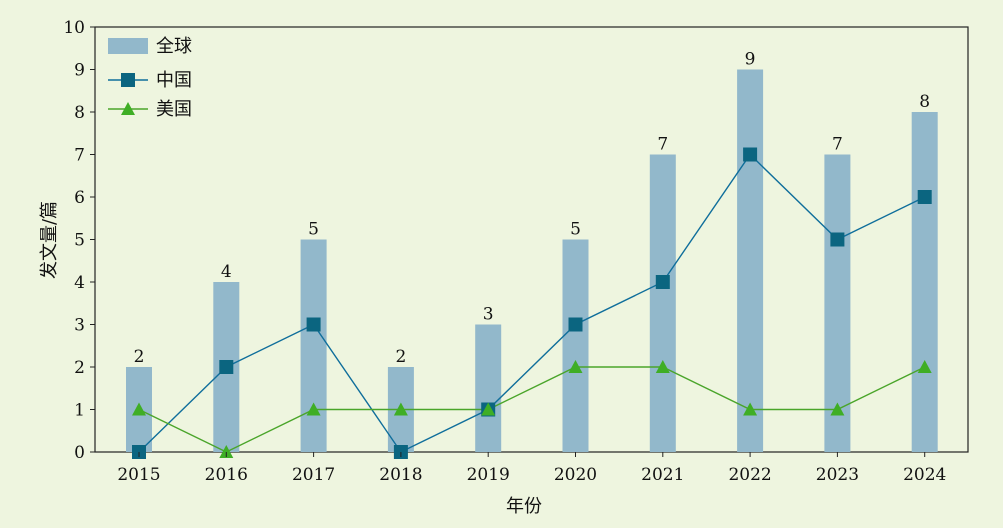 This screenshot has width=1003, height=528. Describe the element at coordinates (524, 506) in the screenshot. I see `x-axis-title: 年份` at that location.